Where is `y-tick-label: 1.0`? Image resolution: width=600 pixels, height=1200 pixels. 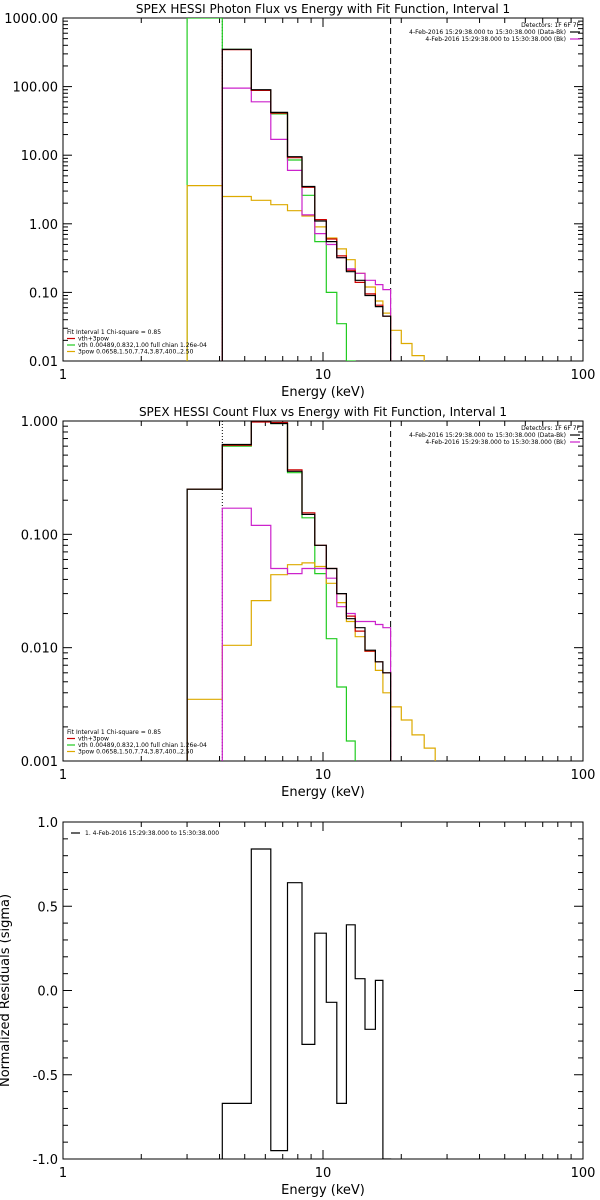
y-tick-label: 1.0 is located at coordinates (47, 823).